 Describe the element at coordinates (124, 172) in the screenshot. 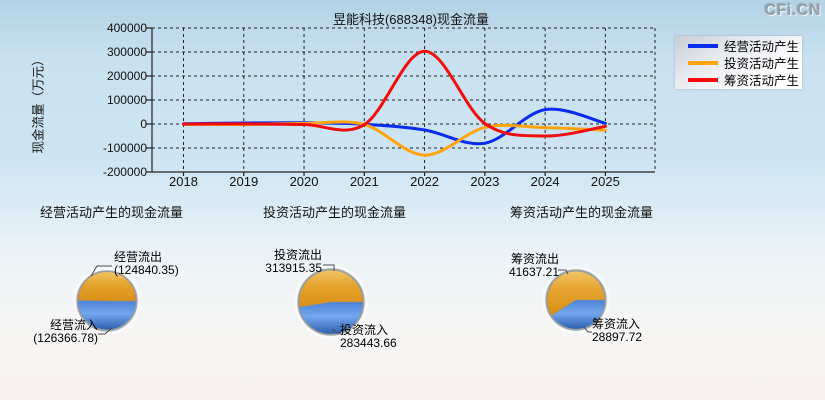

I see `y-tick-label: -200000` at that location.